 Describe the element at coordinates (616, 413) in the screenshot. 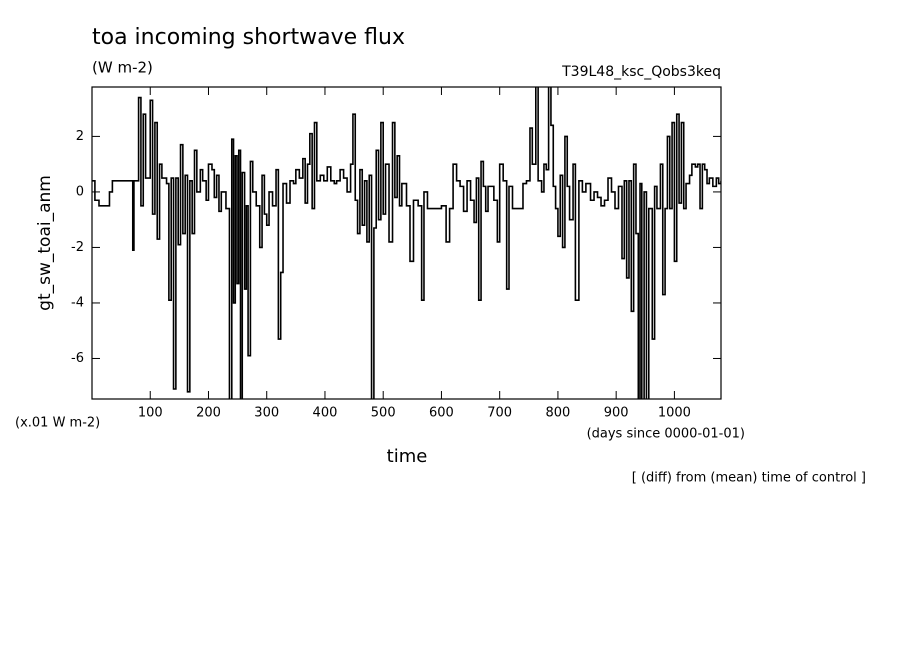

I see `x-tick-label: 900` at that location.